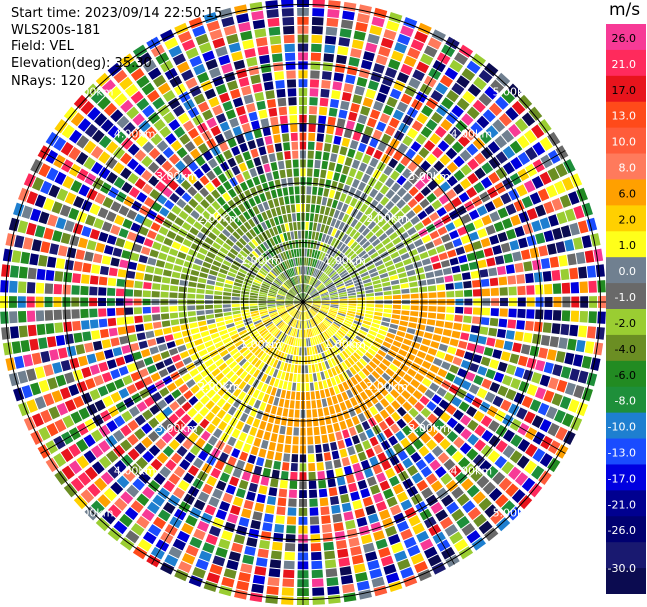 This screenshot has height=607, width=647. Describe the element at coordinates (227, 171) in the screenshot. I see `azimuth-spoke` at that location.